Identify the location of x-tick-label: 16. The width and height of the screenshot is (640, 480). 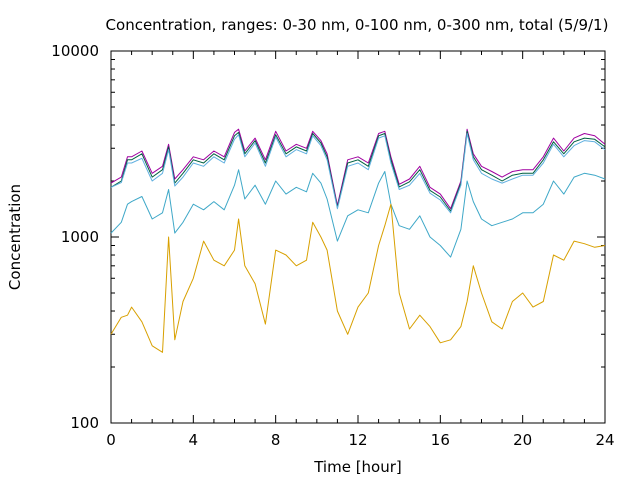
(440, 440).